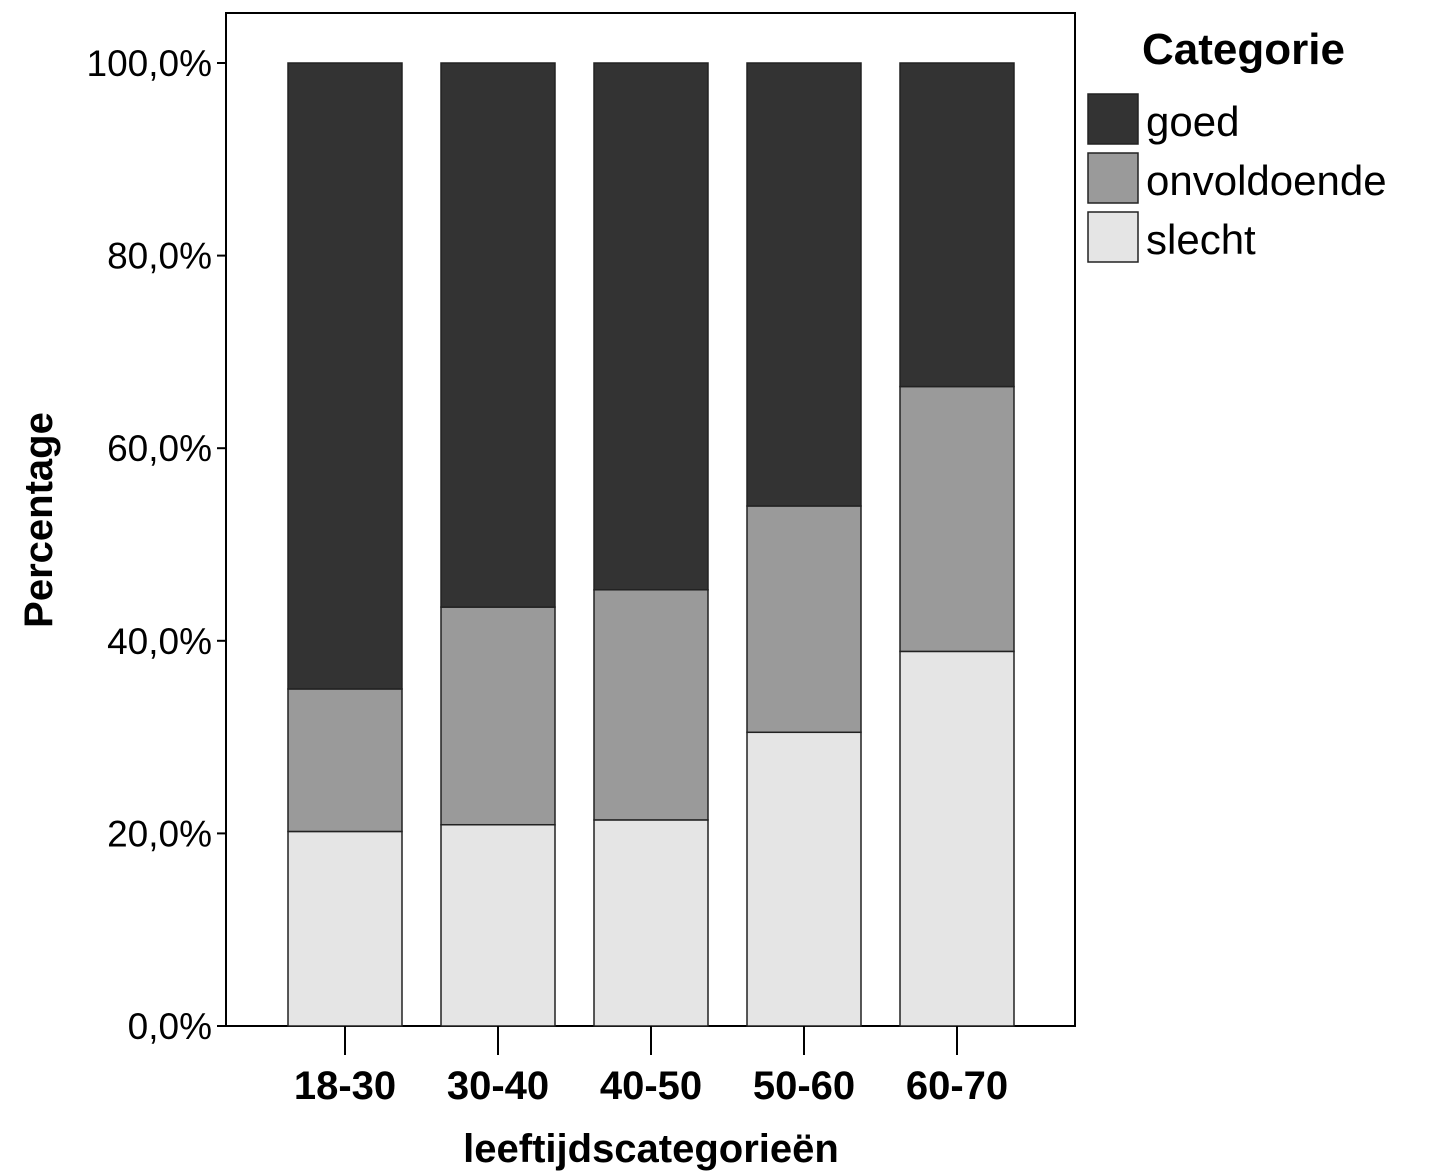 Image resolution: width=1456 pixels, height=1172 pixels. I want to click on legend-swatch-onvoldoende, so click(1113, 178).